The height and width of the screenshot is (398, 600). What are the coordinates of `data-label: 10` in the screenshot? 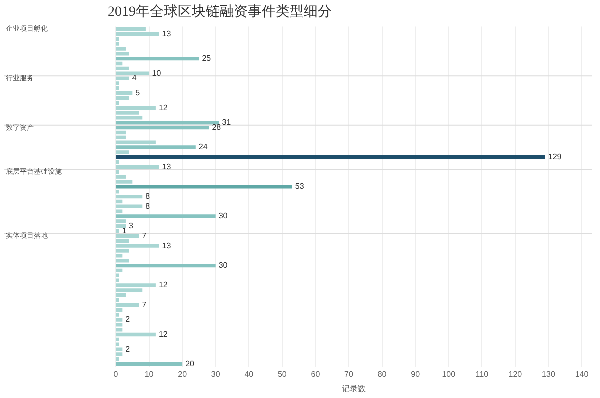 It's located at (157, 73).